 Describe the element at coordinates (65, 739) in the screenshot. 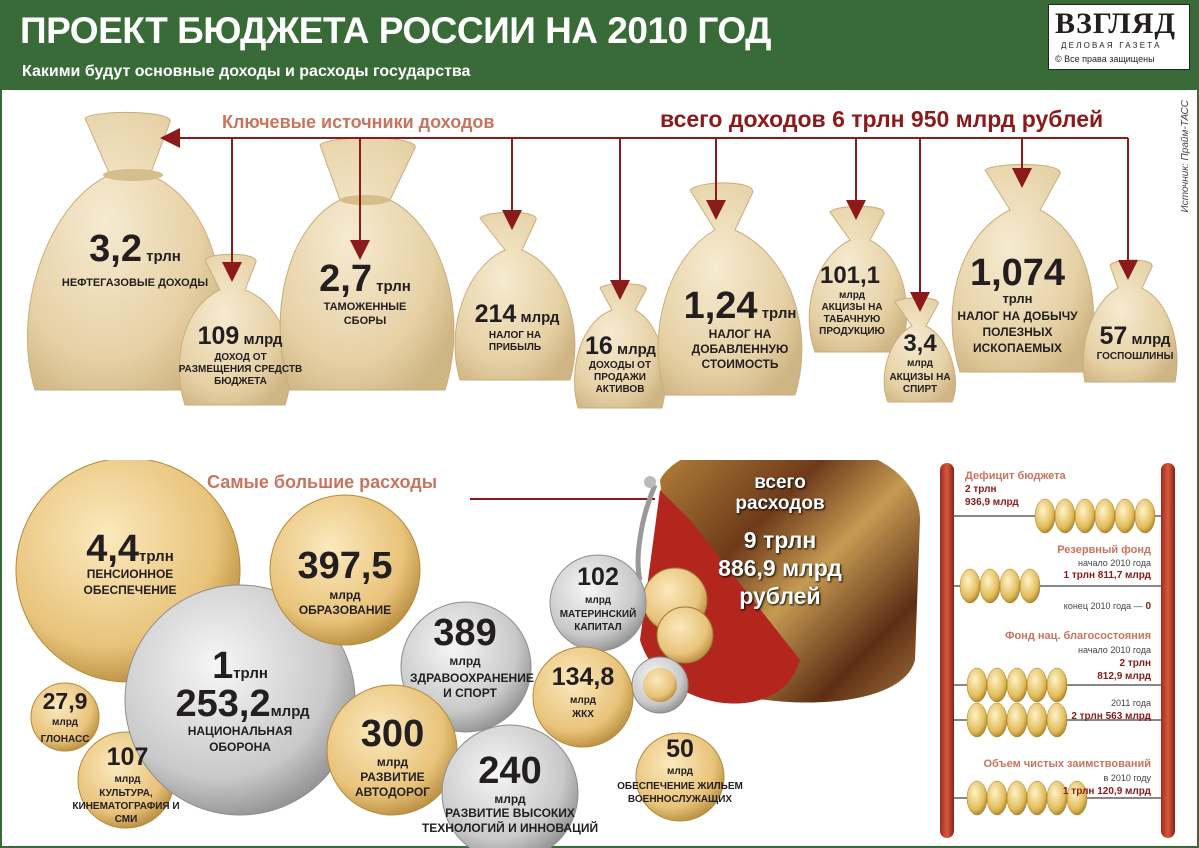

I see `coin-label-glonass: ГЛОНАСС` at that location.